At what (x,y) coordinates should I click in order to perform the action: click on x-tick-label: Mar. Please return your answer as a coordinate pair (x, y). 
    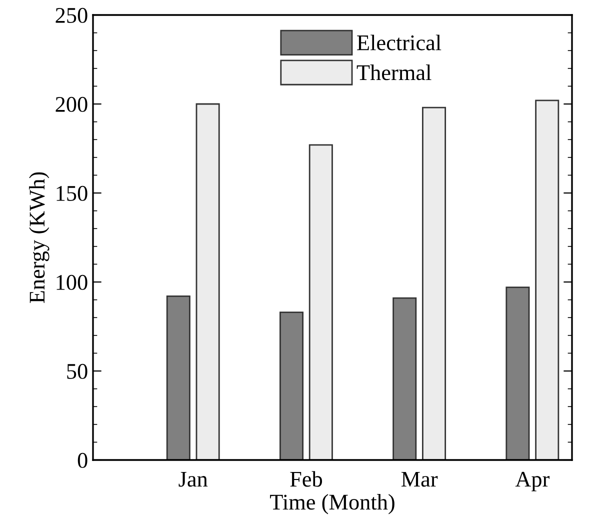
    Looking at the image, I should click on (419, 479).